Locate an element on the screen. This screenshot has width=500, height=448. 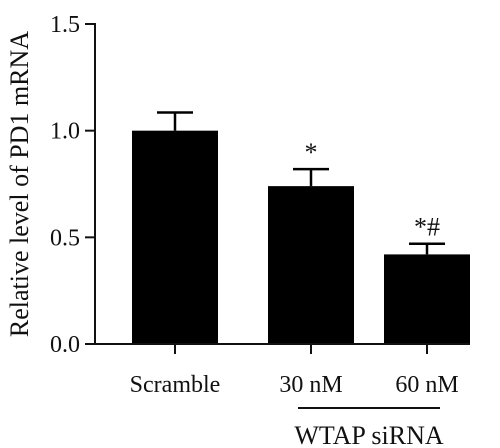
significance-label: *# is located at coordinates (427, 227).